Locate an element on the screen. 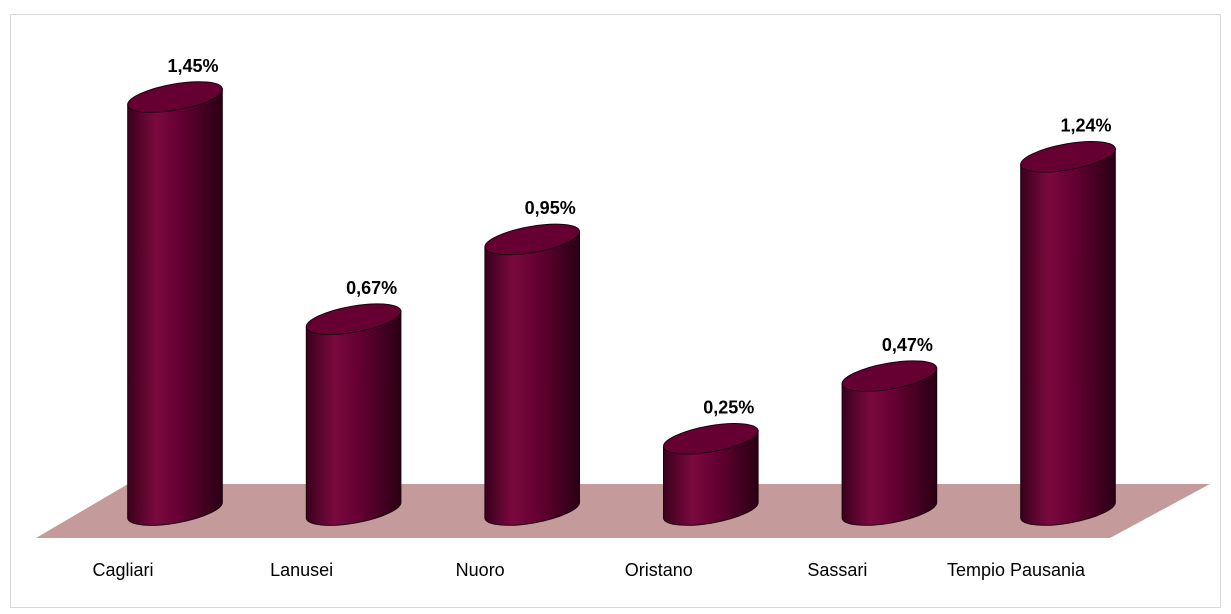 The height and width of the screenshot is (614, 1231). x-tick-label: Cagliari is located at coordinates (122, 570).